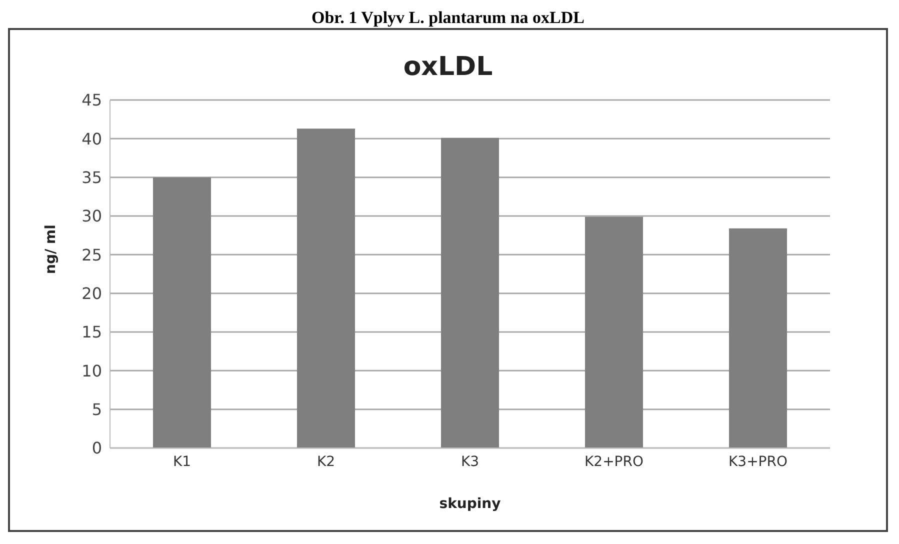 This screenshot has width=899, height=544. Describe the element at coordinates (92, 370) in the screenshot. I see `y-tick-label: 10` at that location.